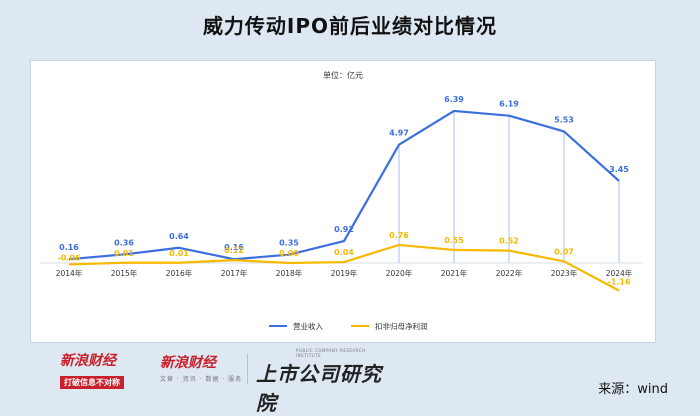 This screenshot has height=416, width=700. Describe the element at coordinates (564, 119) in the screenshot. I see `revenue-value-label: 5.53` at that location.